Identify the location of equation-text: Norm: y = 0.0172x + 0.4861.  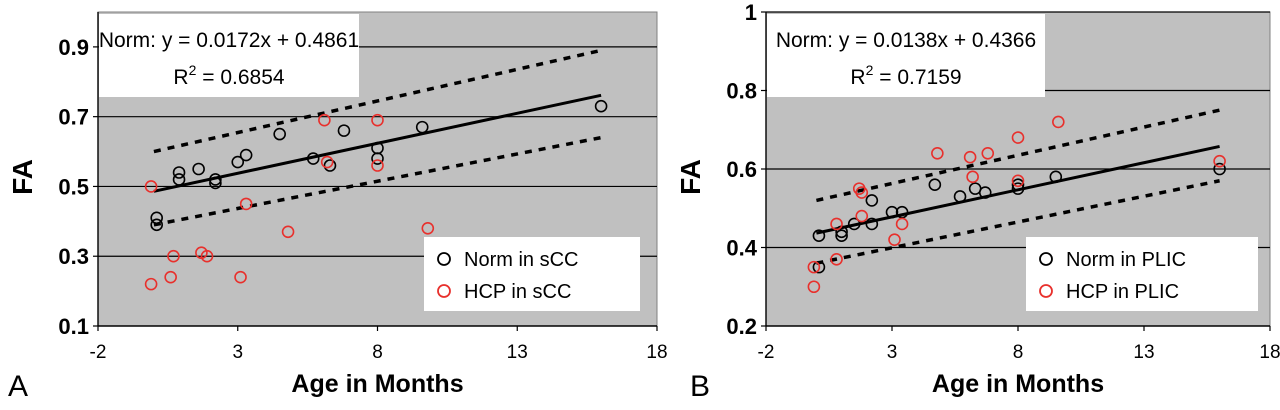
(229, 40).